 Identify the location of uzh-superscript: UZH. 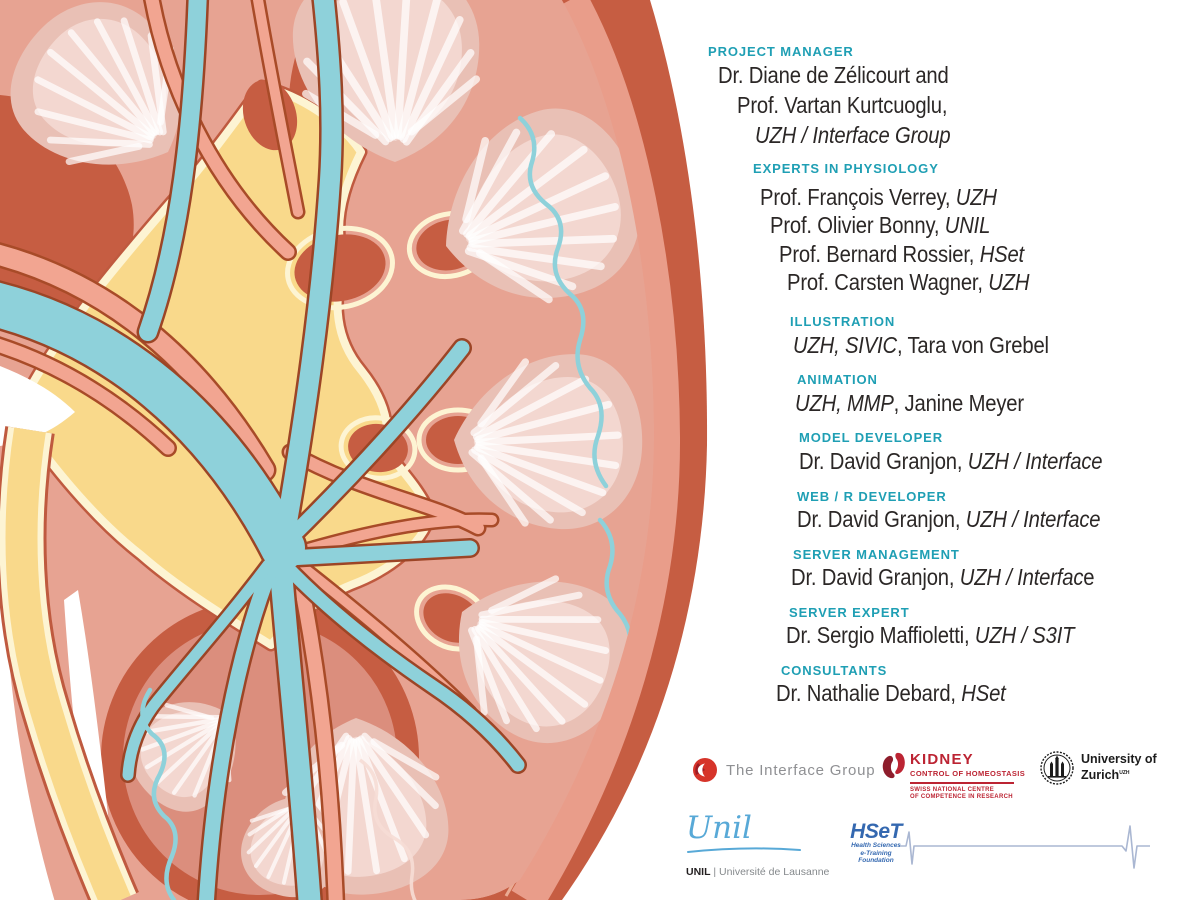
(1124, 772).